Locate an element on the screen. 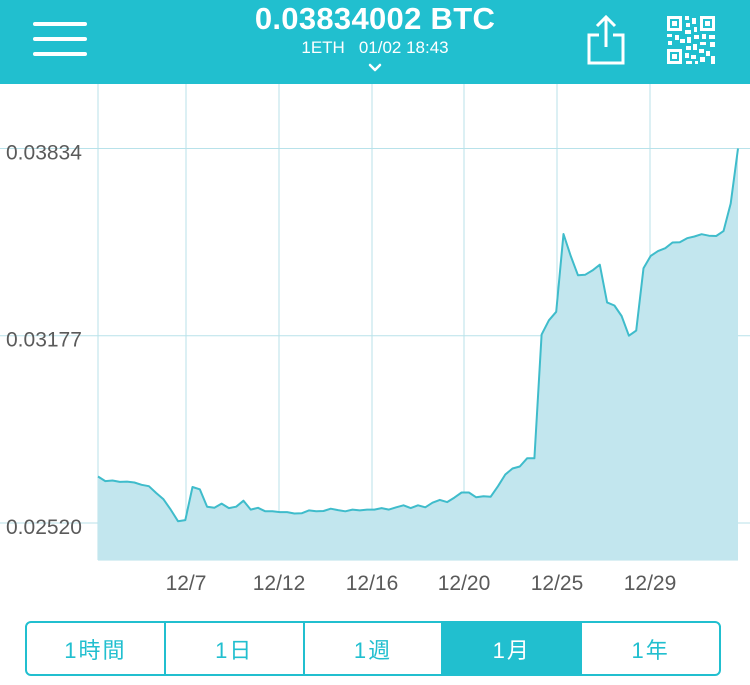 Image resolution: width=750 pixels, height=685 pixels. x-tick-label: 12/7 is located at coordinates (186, 583).